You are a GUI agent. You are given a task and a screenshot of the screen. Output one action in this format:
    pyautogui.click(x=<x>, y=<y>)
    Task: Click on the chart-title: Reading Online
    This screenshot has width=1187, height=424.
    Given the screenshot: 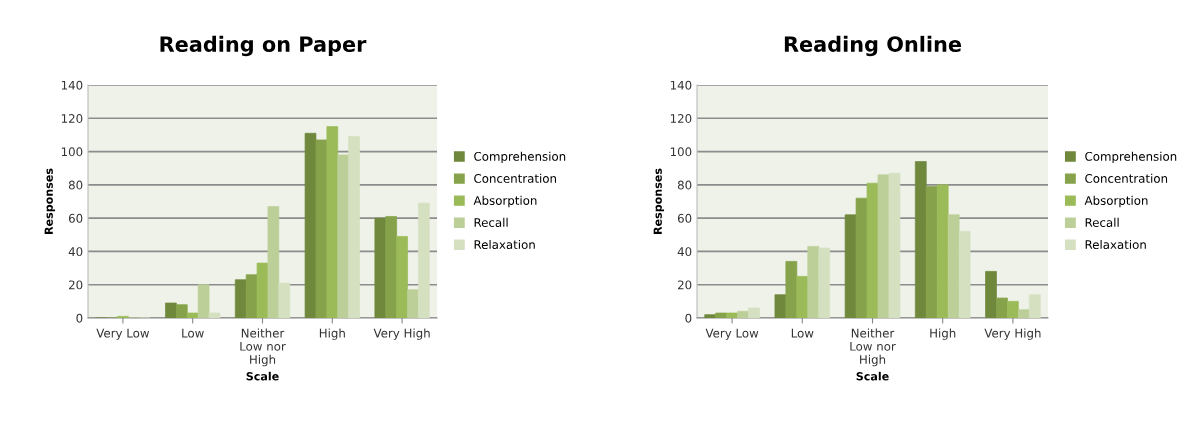 What is the action you would take?
    pyautogui.click(x=873, y=46)
    